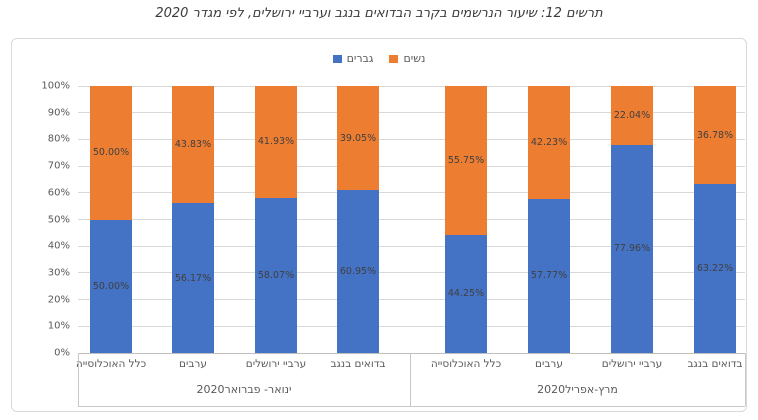 The width and height of the screenshot is (758, 420). What do you see at coordinates (577, 389) in the screenshot?
I see `x-group-label: מרץ-אפריל2020` at bounding box center [577, 389].